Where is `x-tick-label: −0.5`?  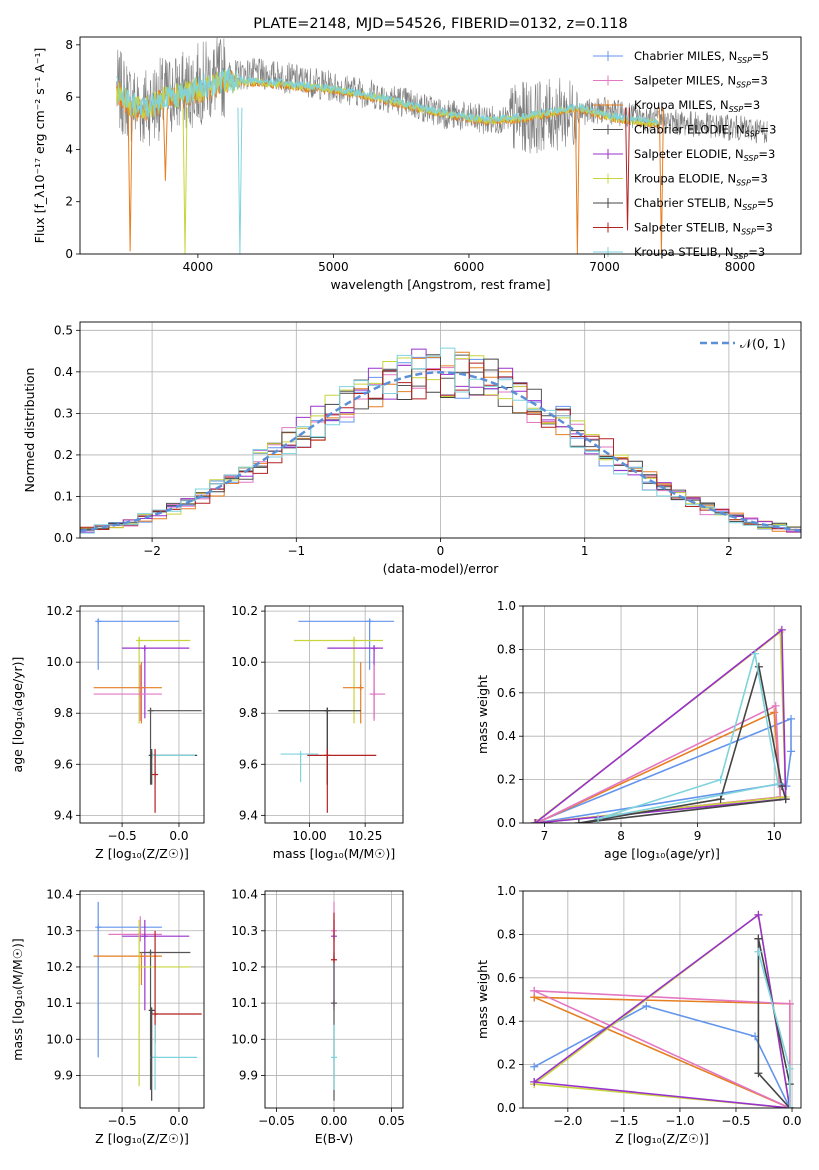 x-tick-label: −0.5 is located at coordinates (122, 1121).